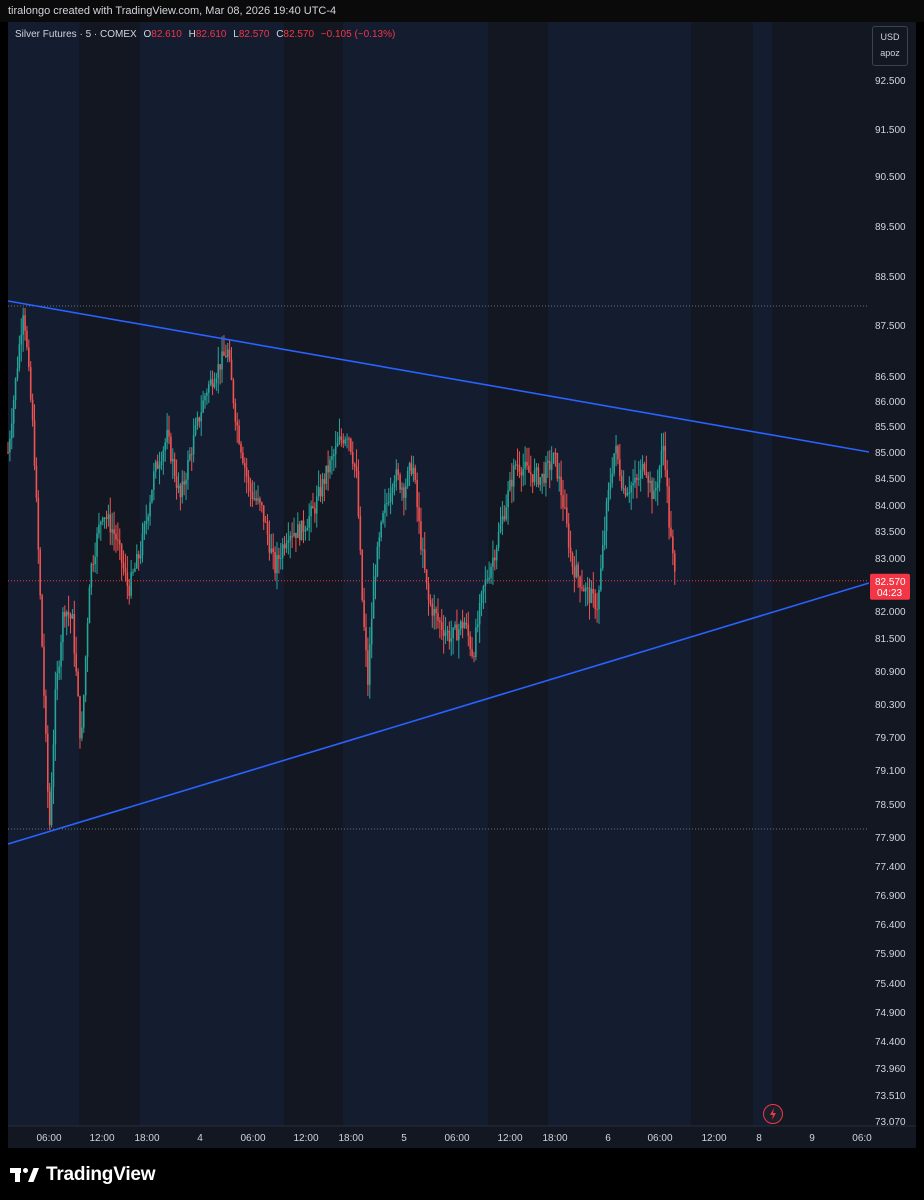 The image size is (924, 1200). I want to click on price-tick-label: 87.500, so click(890, 326).